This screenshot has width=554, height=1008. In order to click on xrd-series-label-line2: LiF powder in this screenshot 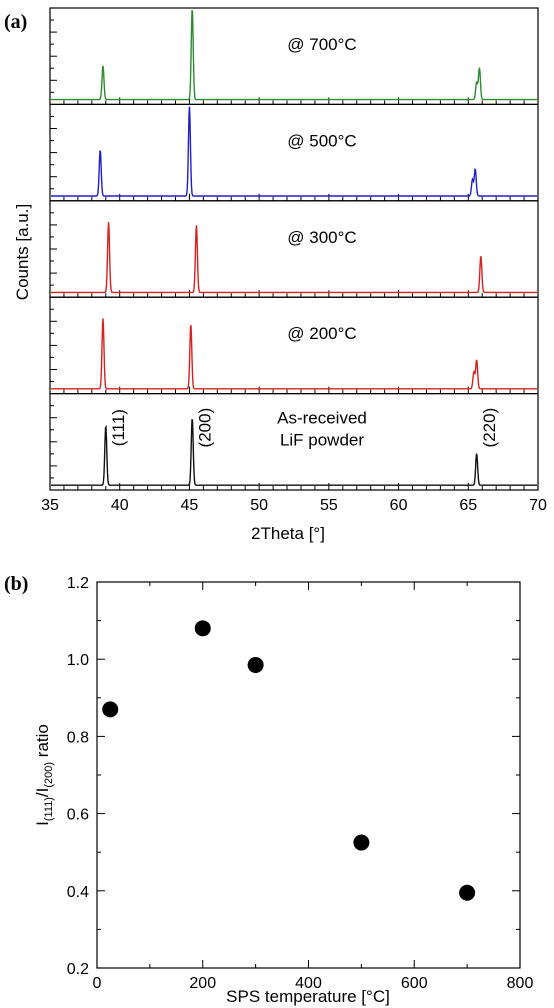, I will do `click(322, 440)`.